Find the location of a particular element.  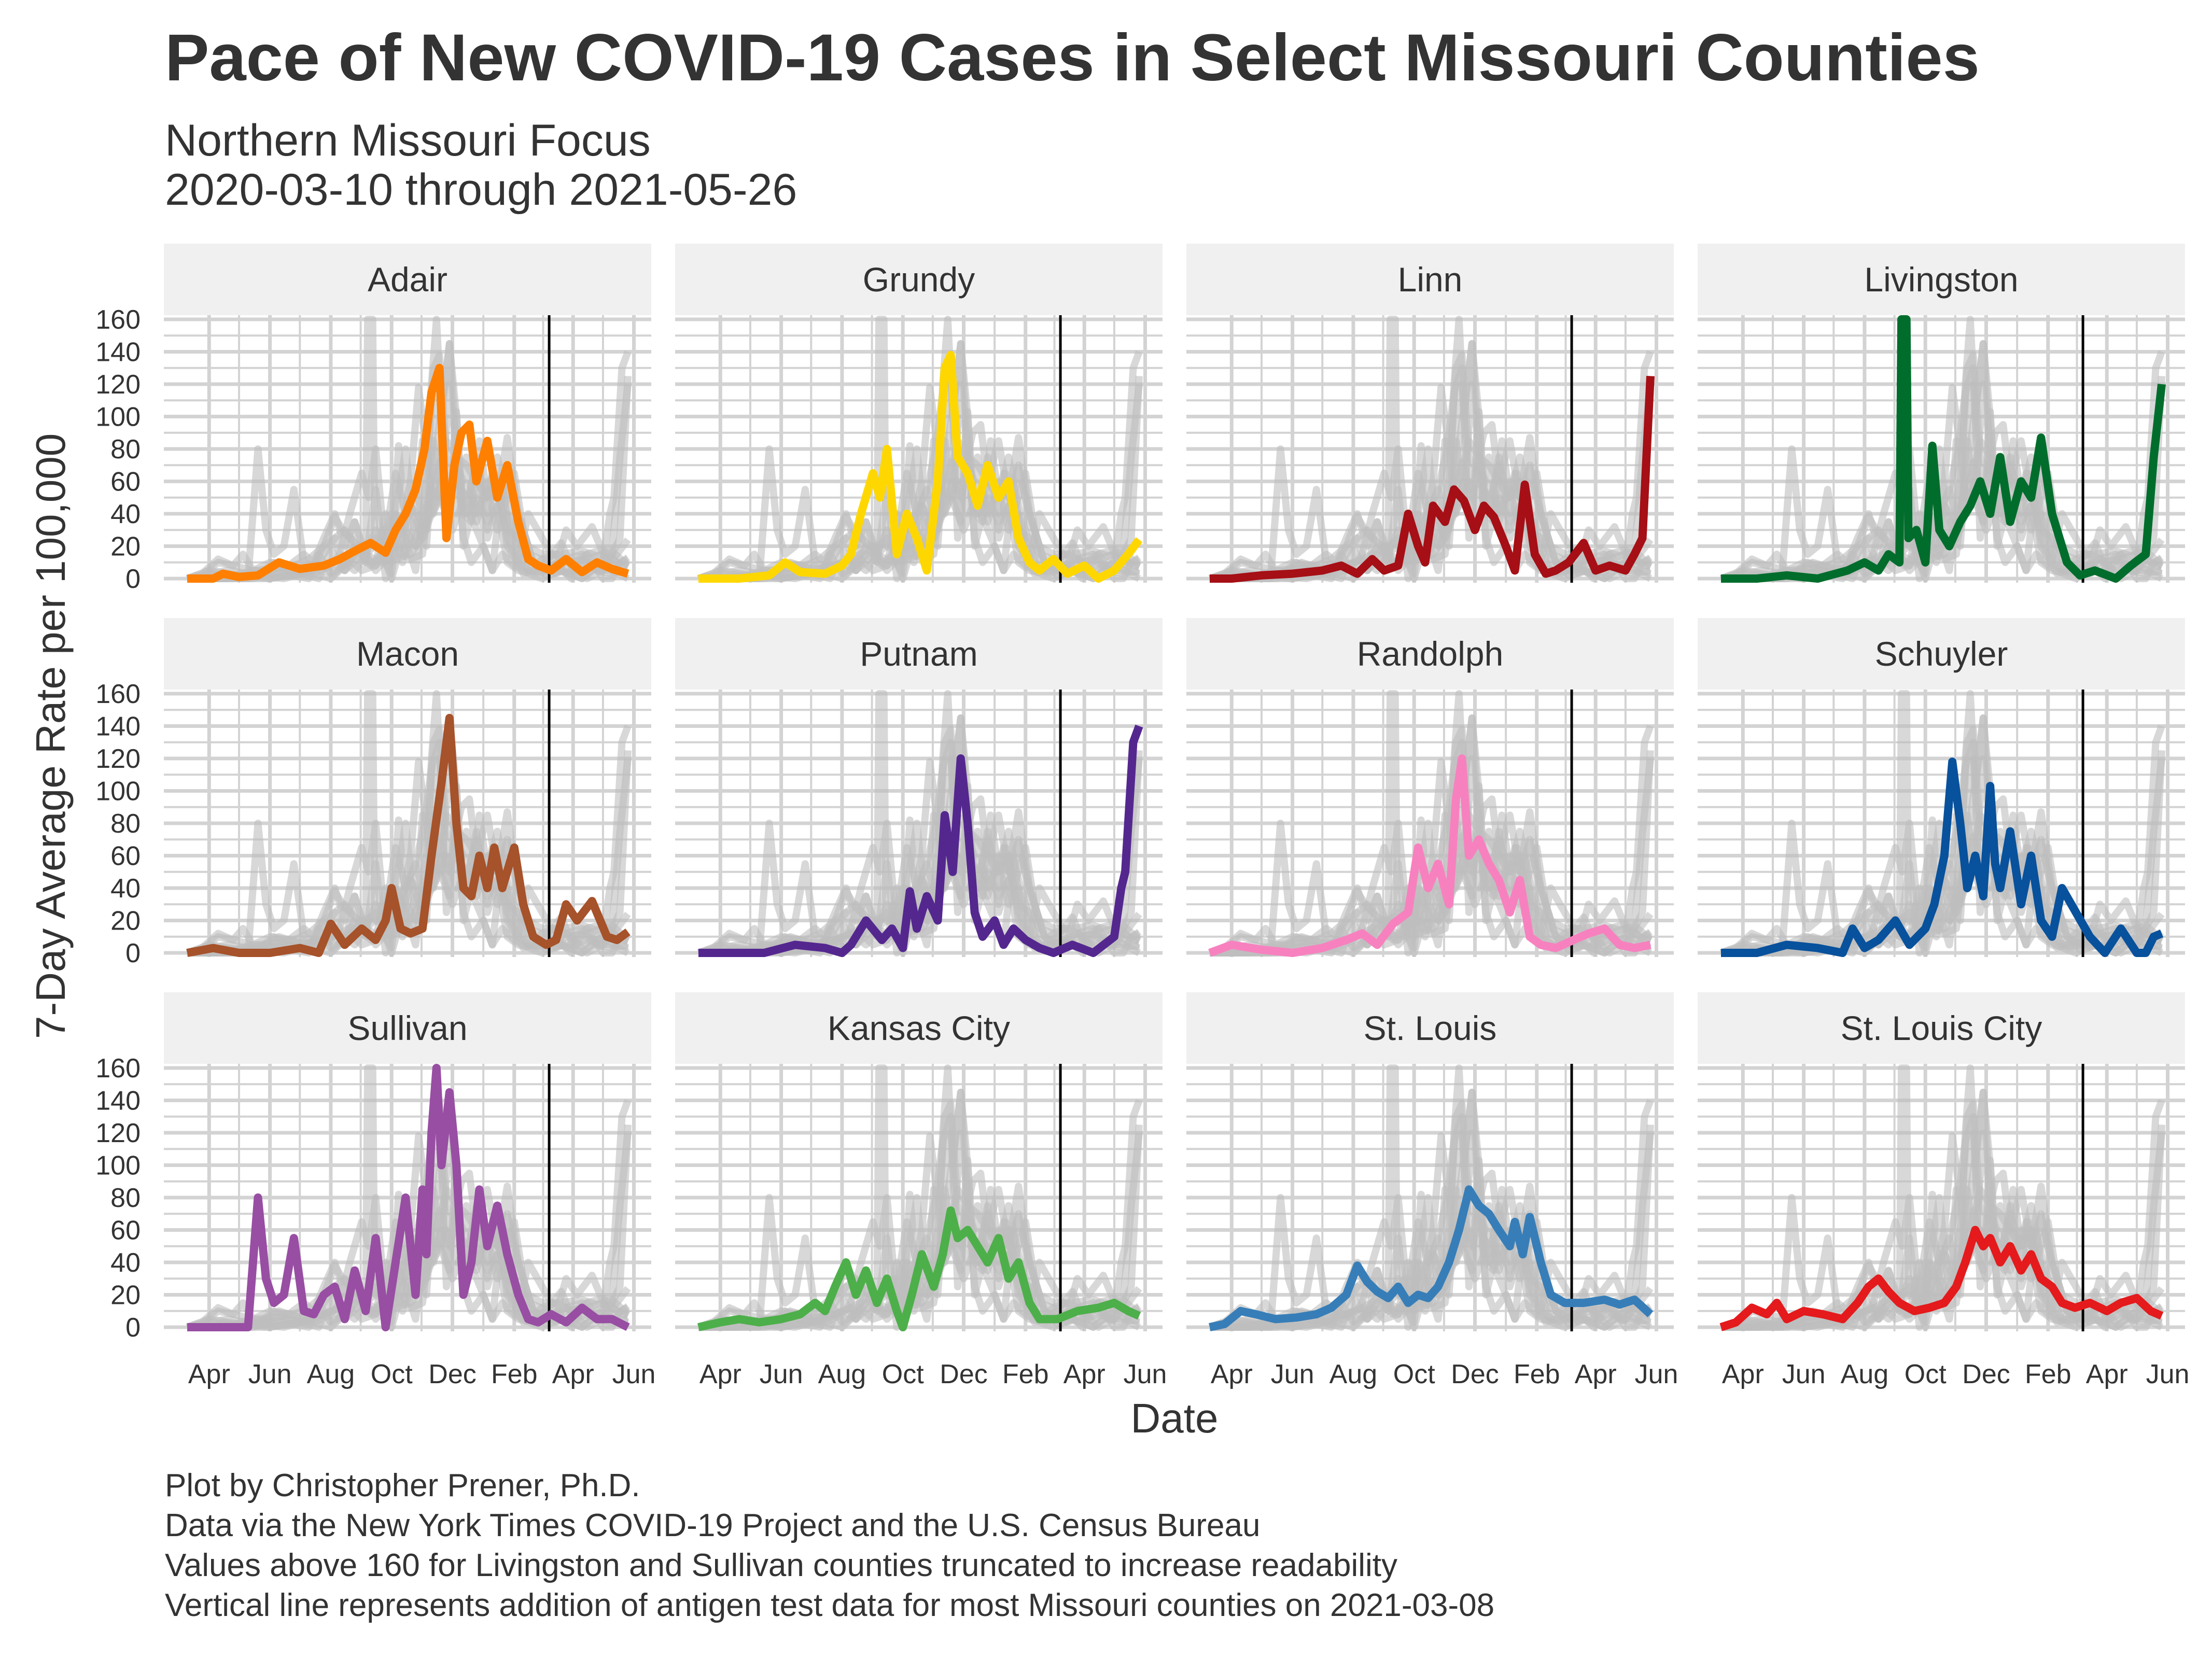

facet-panel: Grundy is located at coordinates (919, 413).